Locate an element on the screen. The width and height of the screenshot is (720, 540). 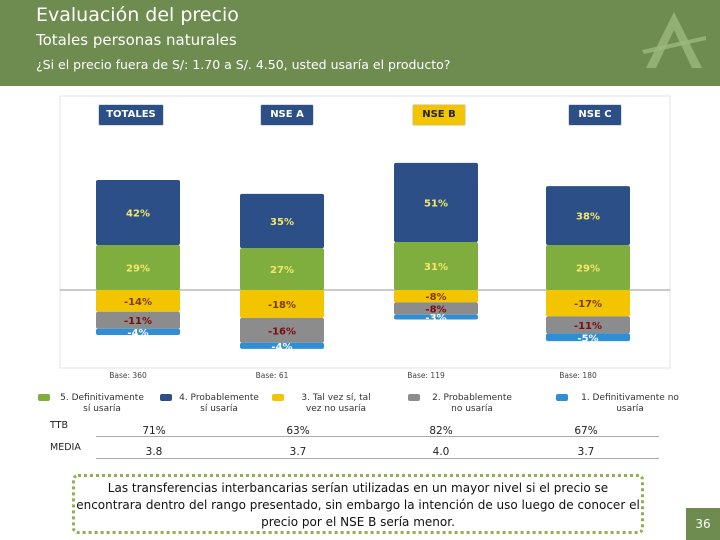
legend-item: 1. Definitivamente no usaría is located at coordinates (630, 404).